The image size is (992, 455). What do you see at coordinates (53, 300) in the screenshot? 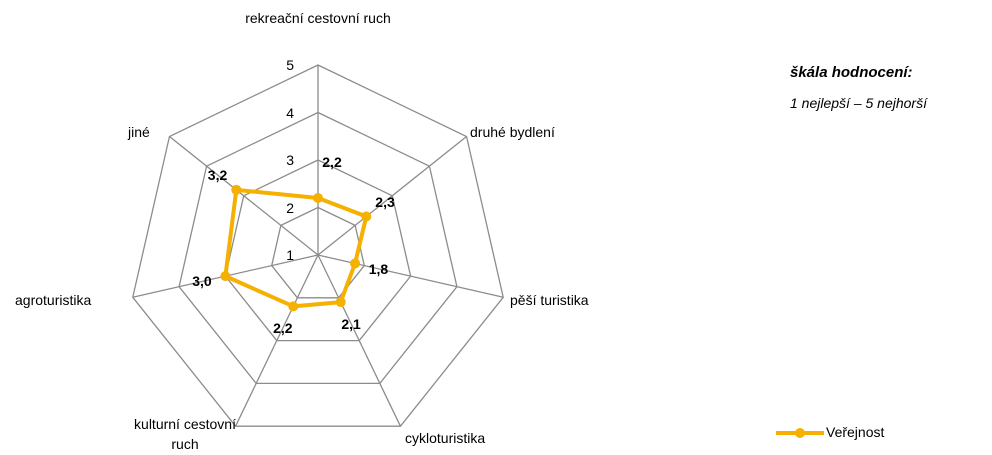
I see `category-label: agroturistika` at bounding box center [53, 300].